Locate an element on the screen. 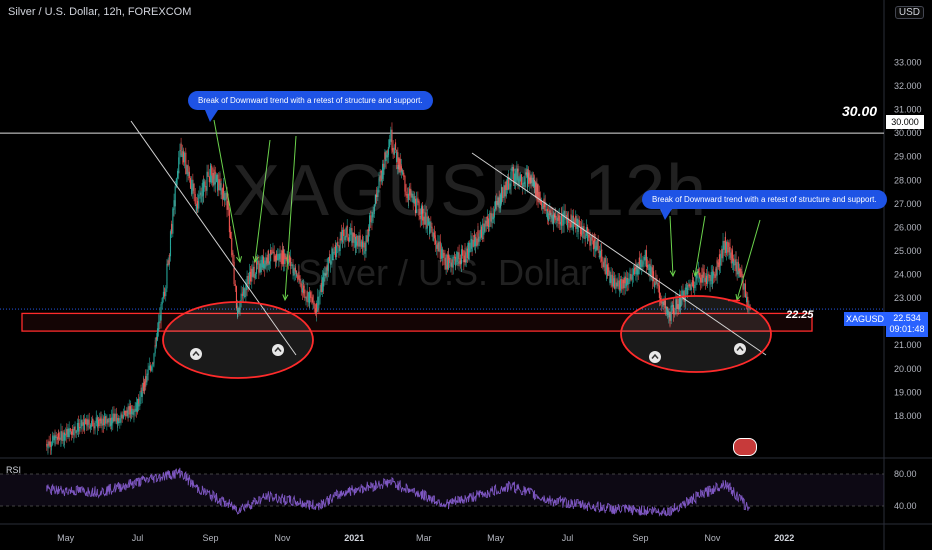 This screenshot has width=932, height=550. support-zone is located at coordinates (417, 322).